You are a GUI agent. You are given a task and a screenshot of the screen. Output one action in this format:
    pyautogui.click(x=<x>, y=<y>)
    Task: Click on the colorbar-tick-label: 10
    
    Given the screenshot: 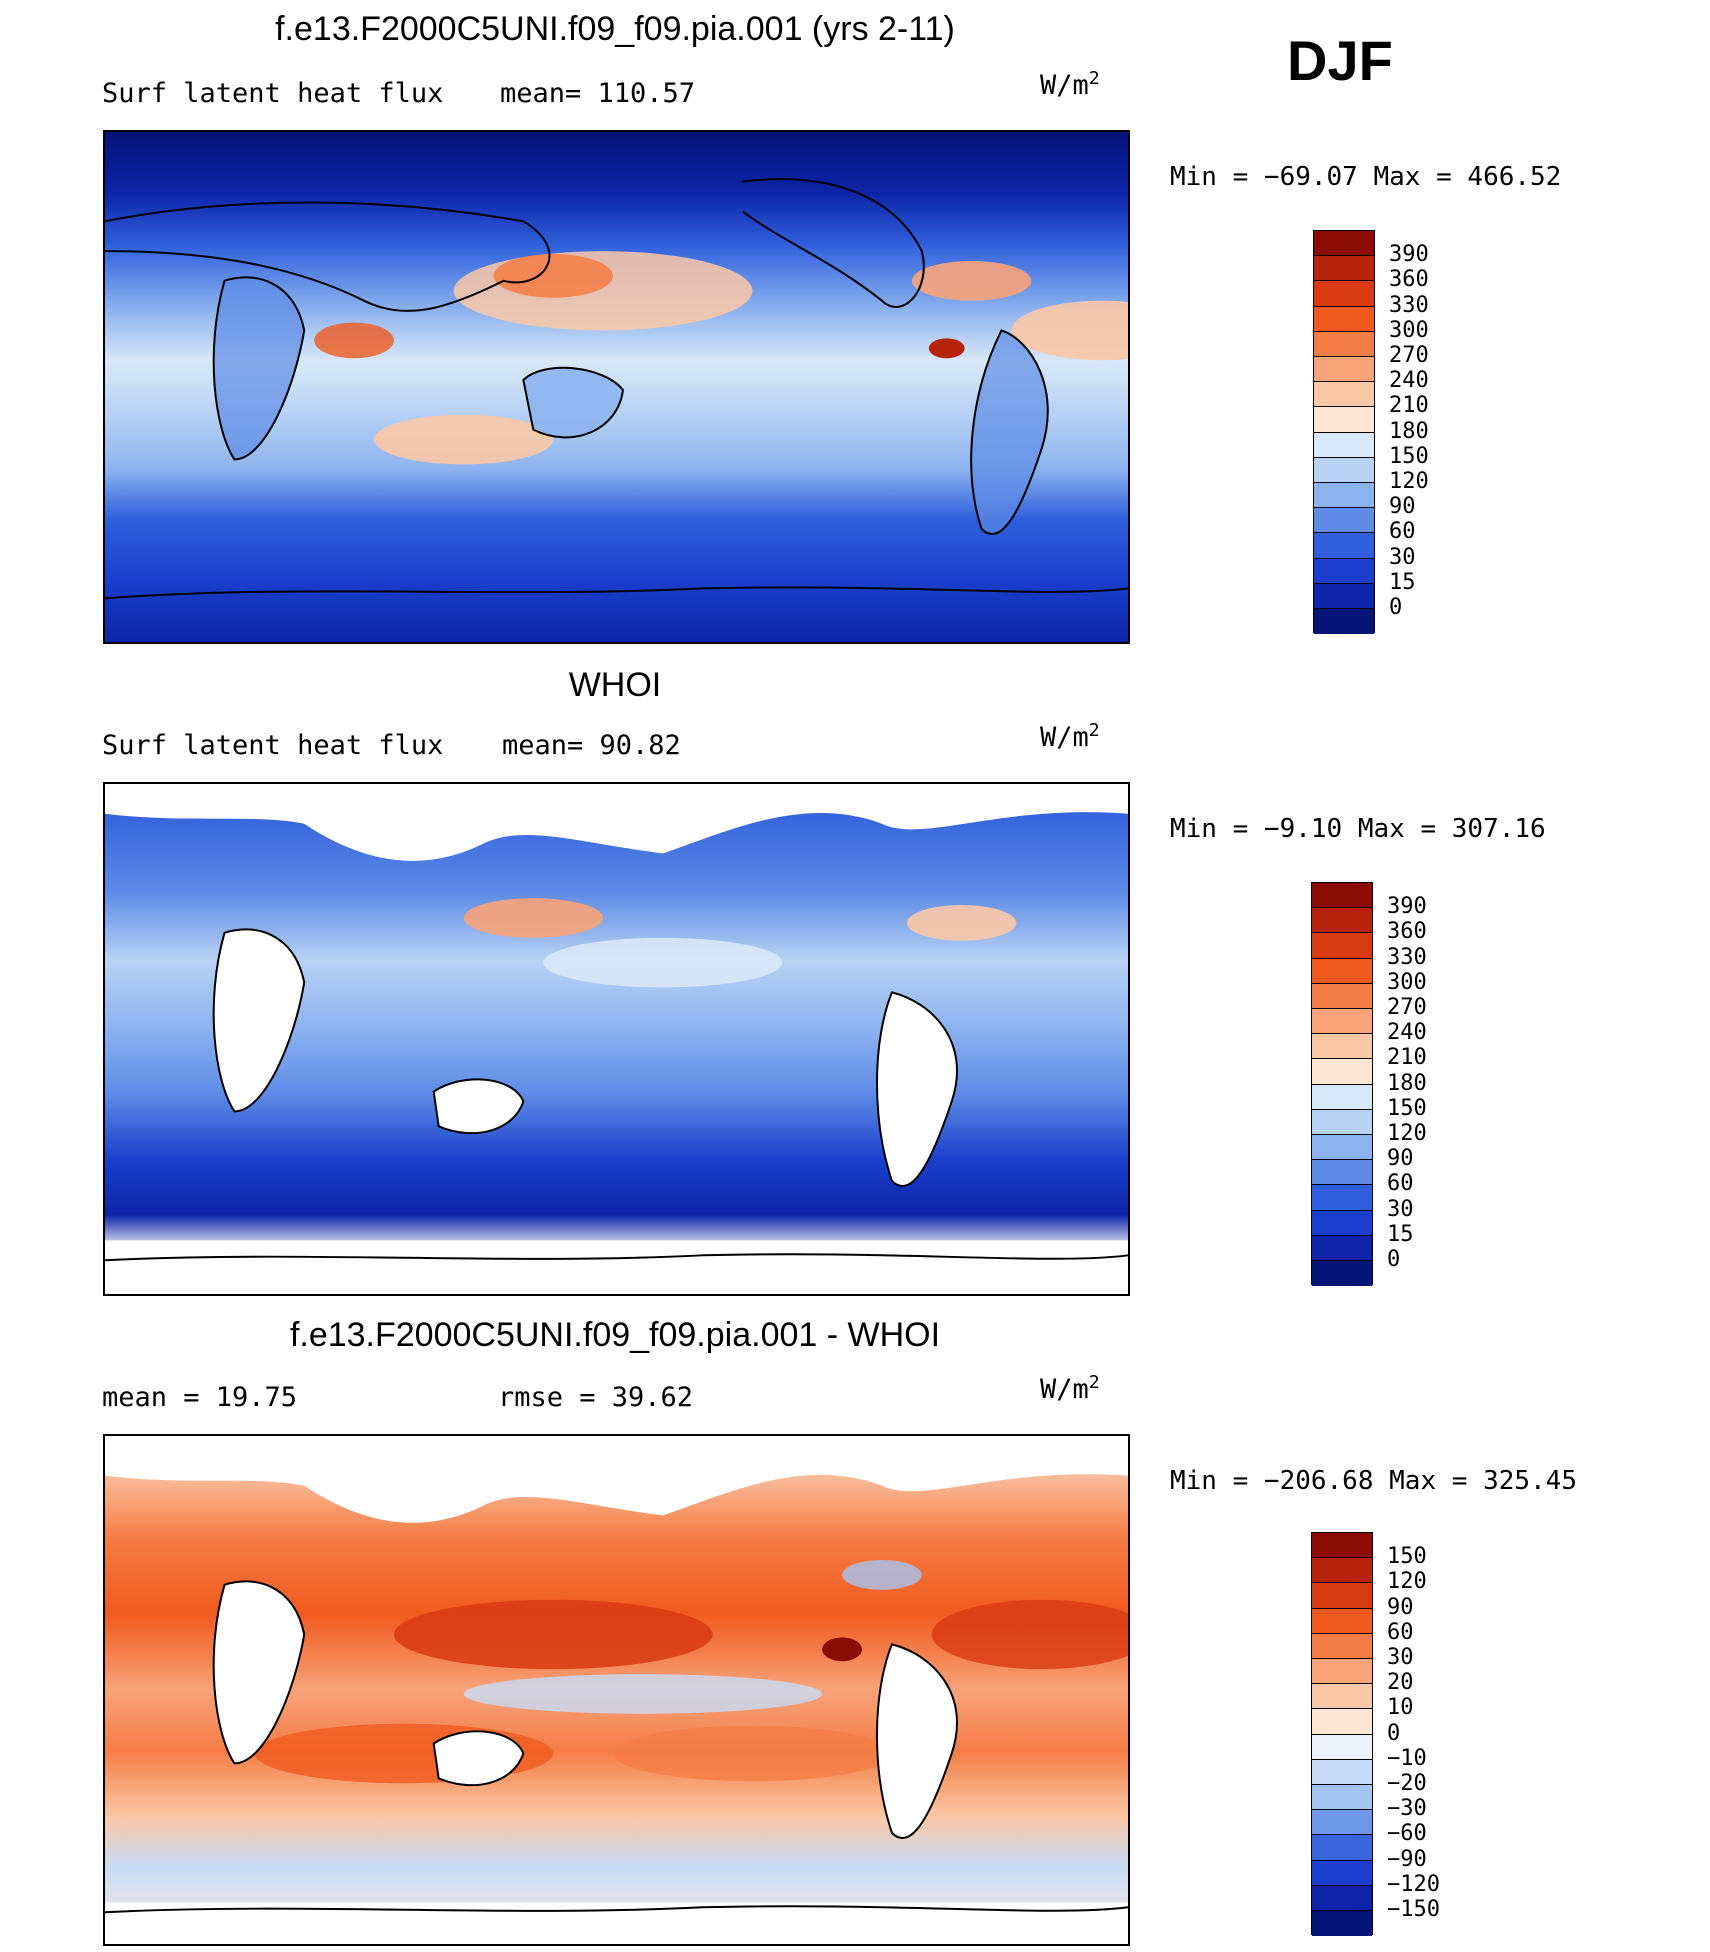 What is the action you would take?
    pyautogui.click(x=1400, y=1708)
    